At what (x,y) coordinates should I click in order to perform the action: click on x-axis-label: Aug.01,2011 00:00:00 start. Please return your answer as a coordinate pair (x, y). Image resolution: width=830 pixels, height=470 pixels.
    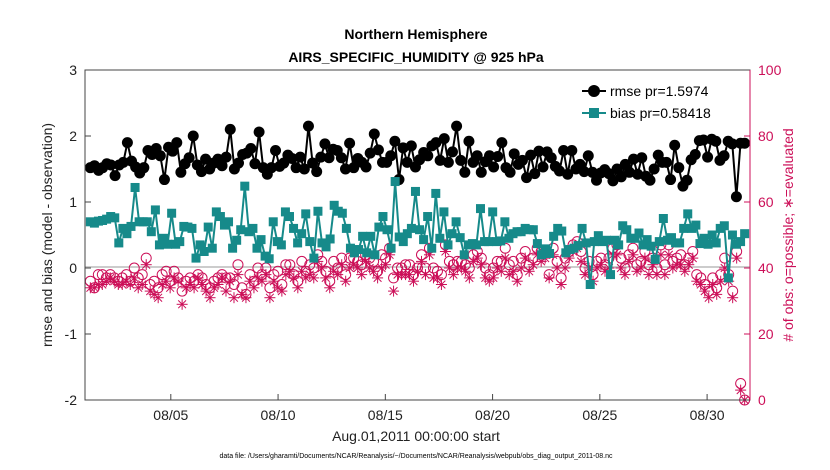
    Looking at the image, I should click on (416, 436).